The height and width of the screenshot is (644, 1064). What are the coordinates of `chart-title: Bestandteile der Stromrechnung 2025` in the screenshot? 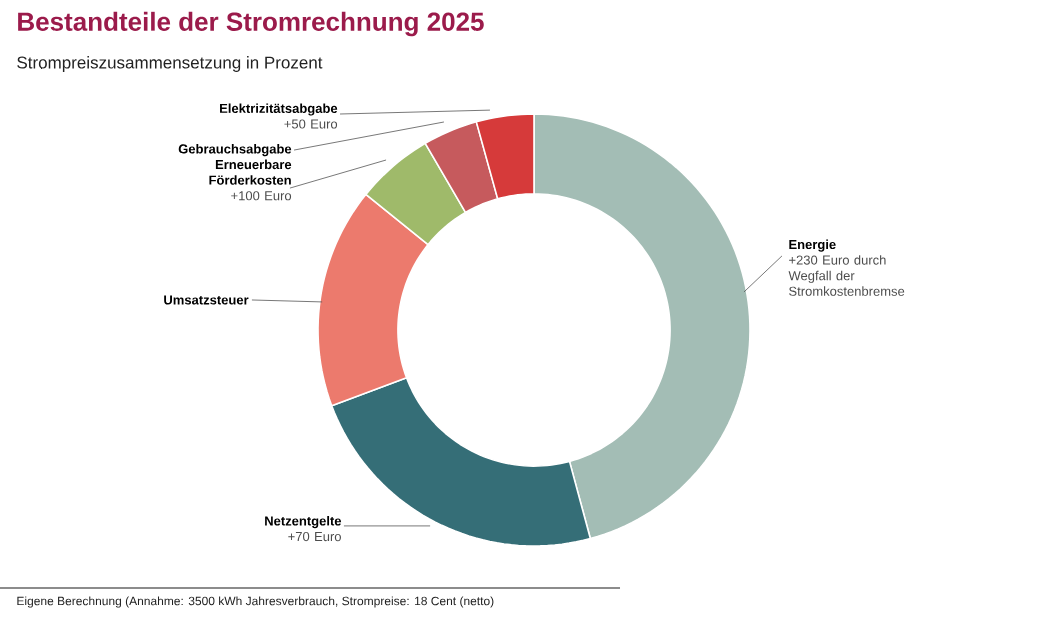 It's located at (251, 24).